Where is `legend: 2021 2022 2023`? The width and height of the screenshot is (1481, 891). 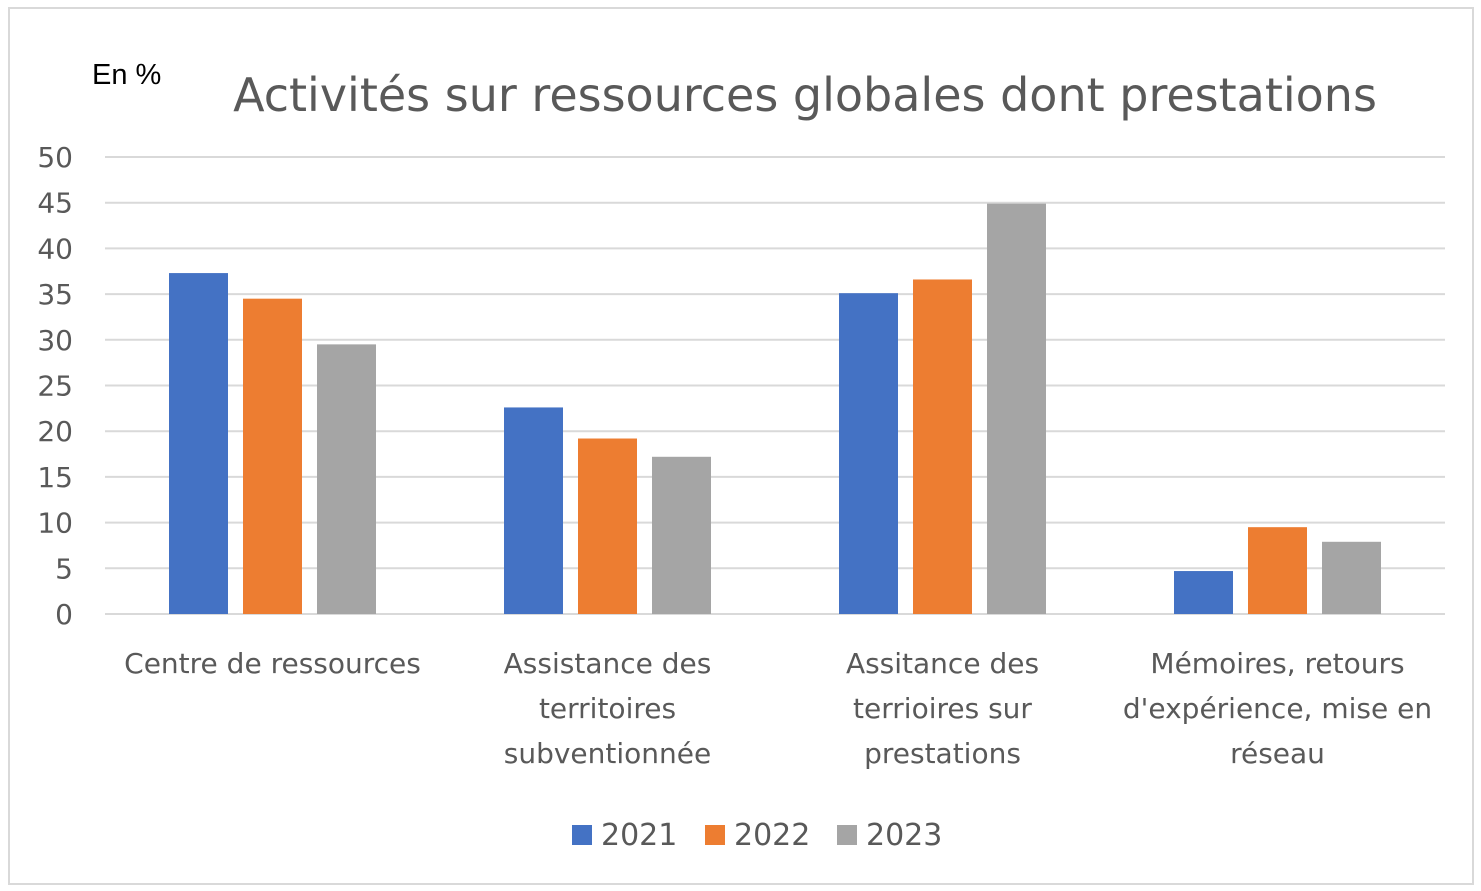
legend: 2021 2022 2023 is located at coordinates (757, 835).